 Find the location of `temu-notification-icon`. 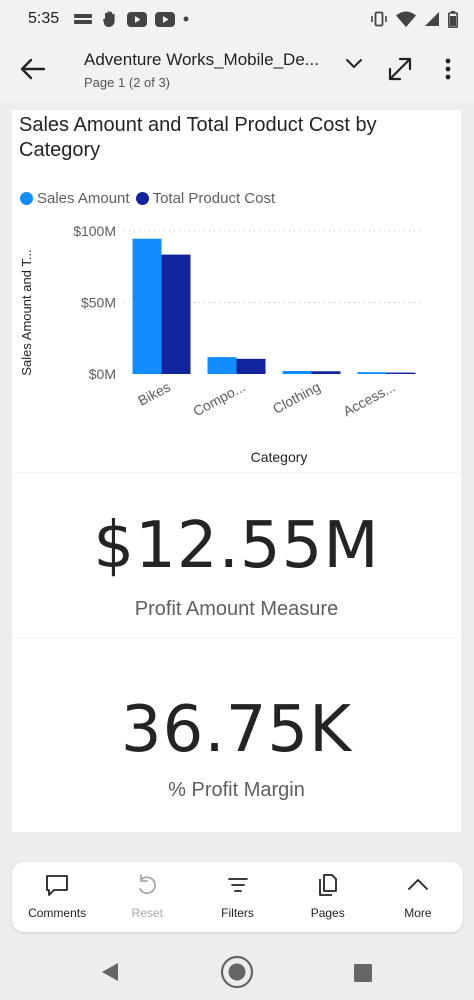

temu-notification-icon is located at coordinates (83, 19).